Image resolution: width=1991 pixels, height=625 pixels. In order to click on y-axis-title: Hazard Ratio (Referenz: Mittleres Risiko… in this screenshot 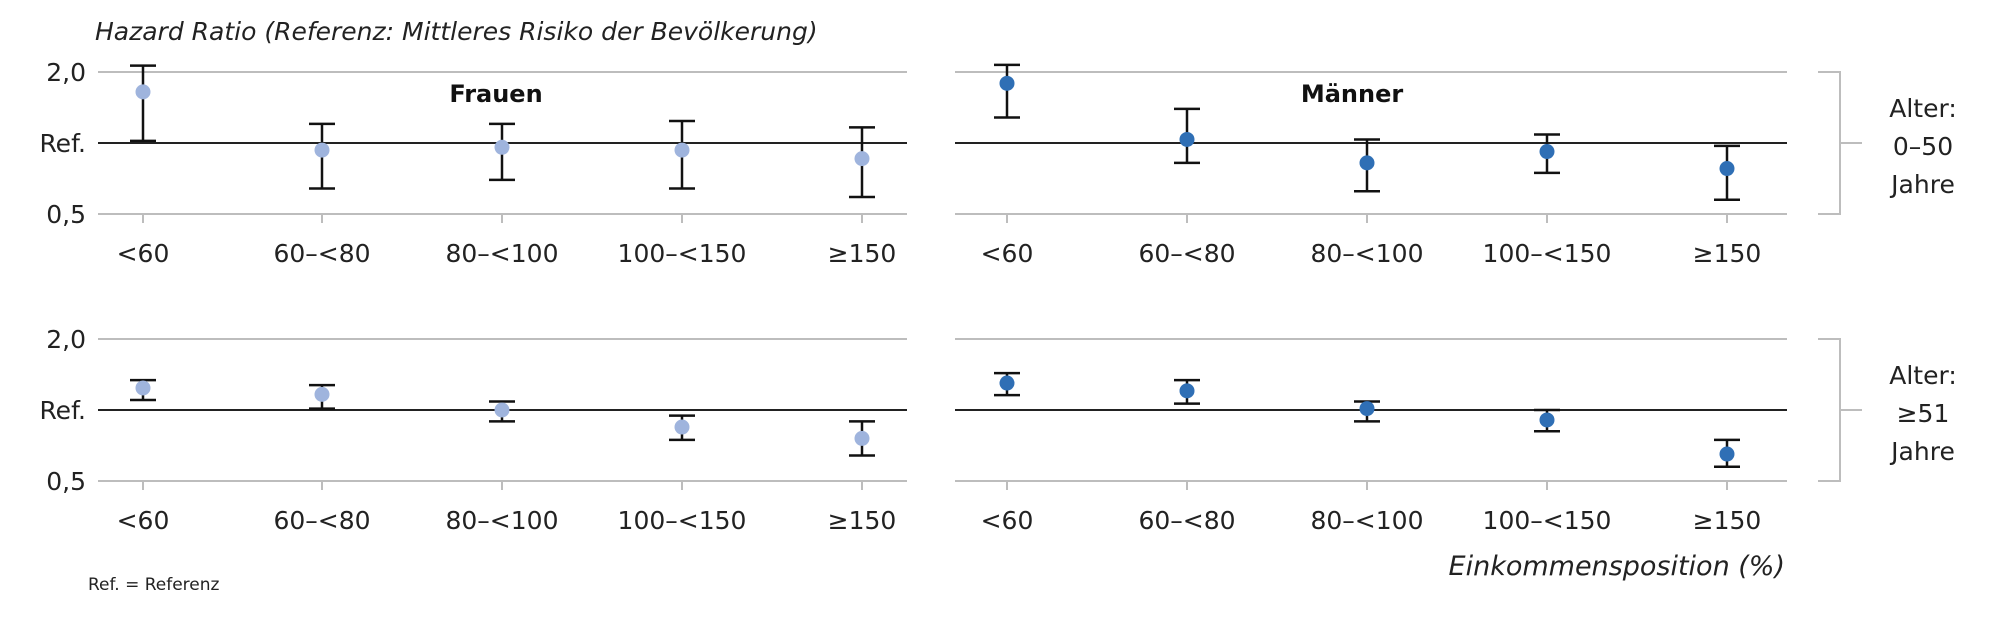, I will do `click(456, 31)`.